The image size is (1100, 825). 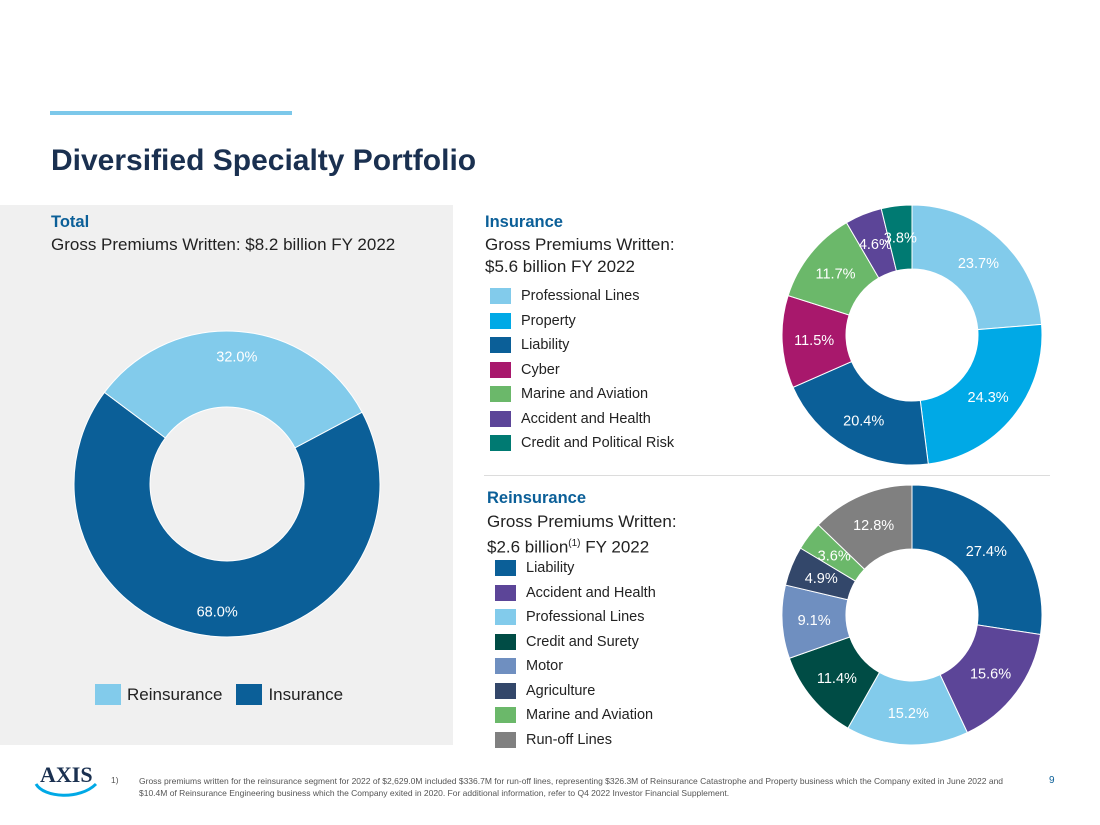 I want to click on total-legend: Reinsurance Insurance, so click(x=226, y=694).